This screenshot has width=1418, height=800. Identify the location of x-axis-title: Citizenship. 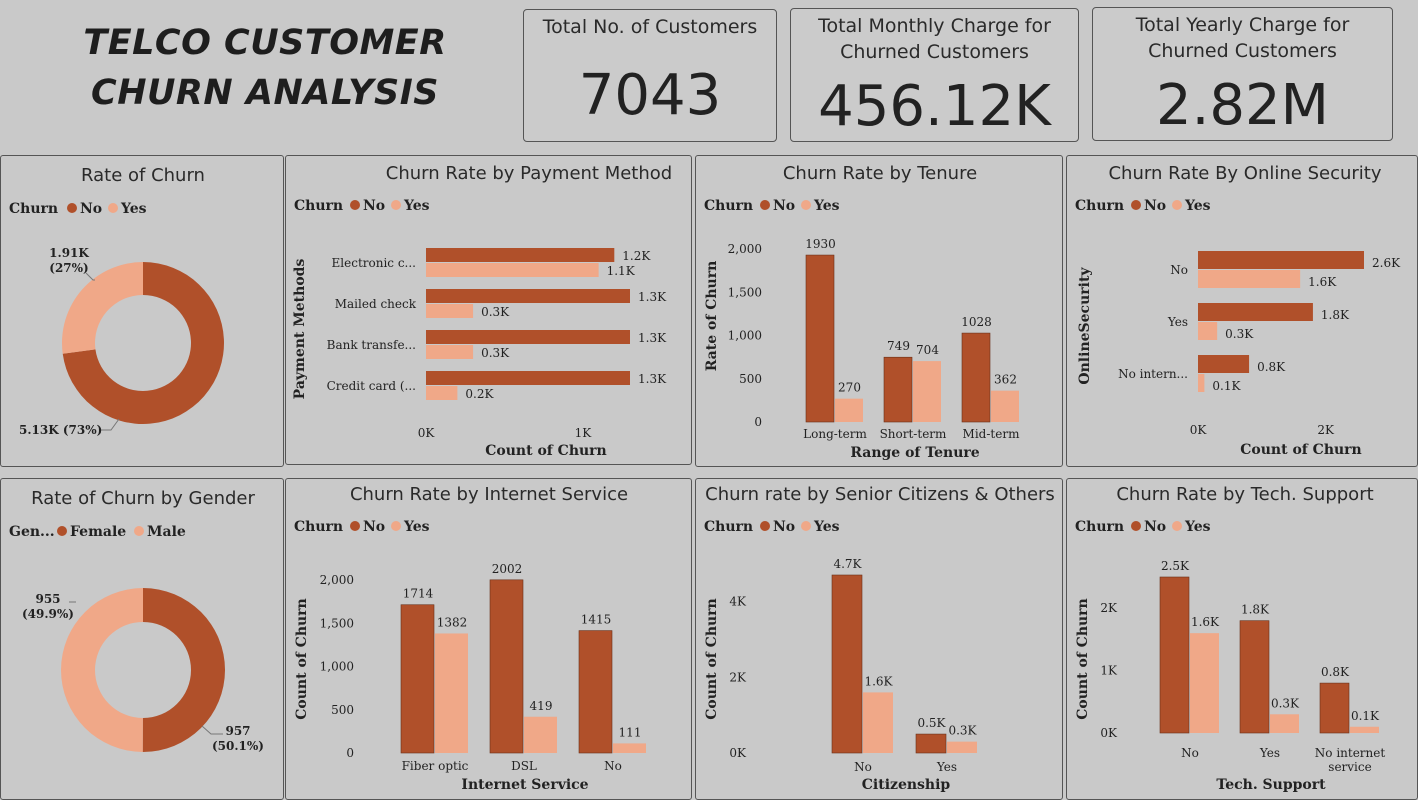
(906, 785).